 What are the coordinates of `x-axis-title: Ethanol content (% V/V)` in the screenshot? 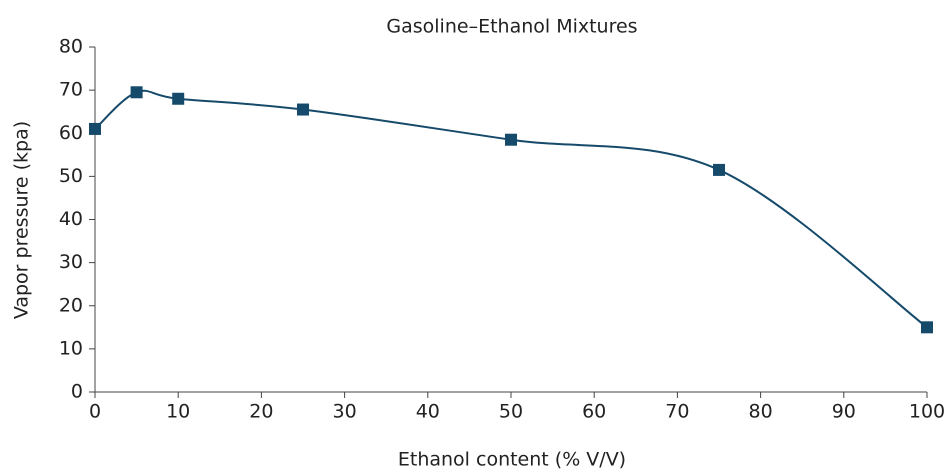 It's located at (512, 460).